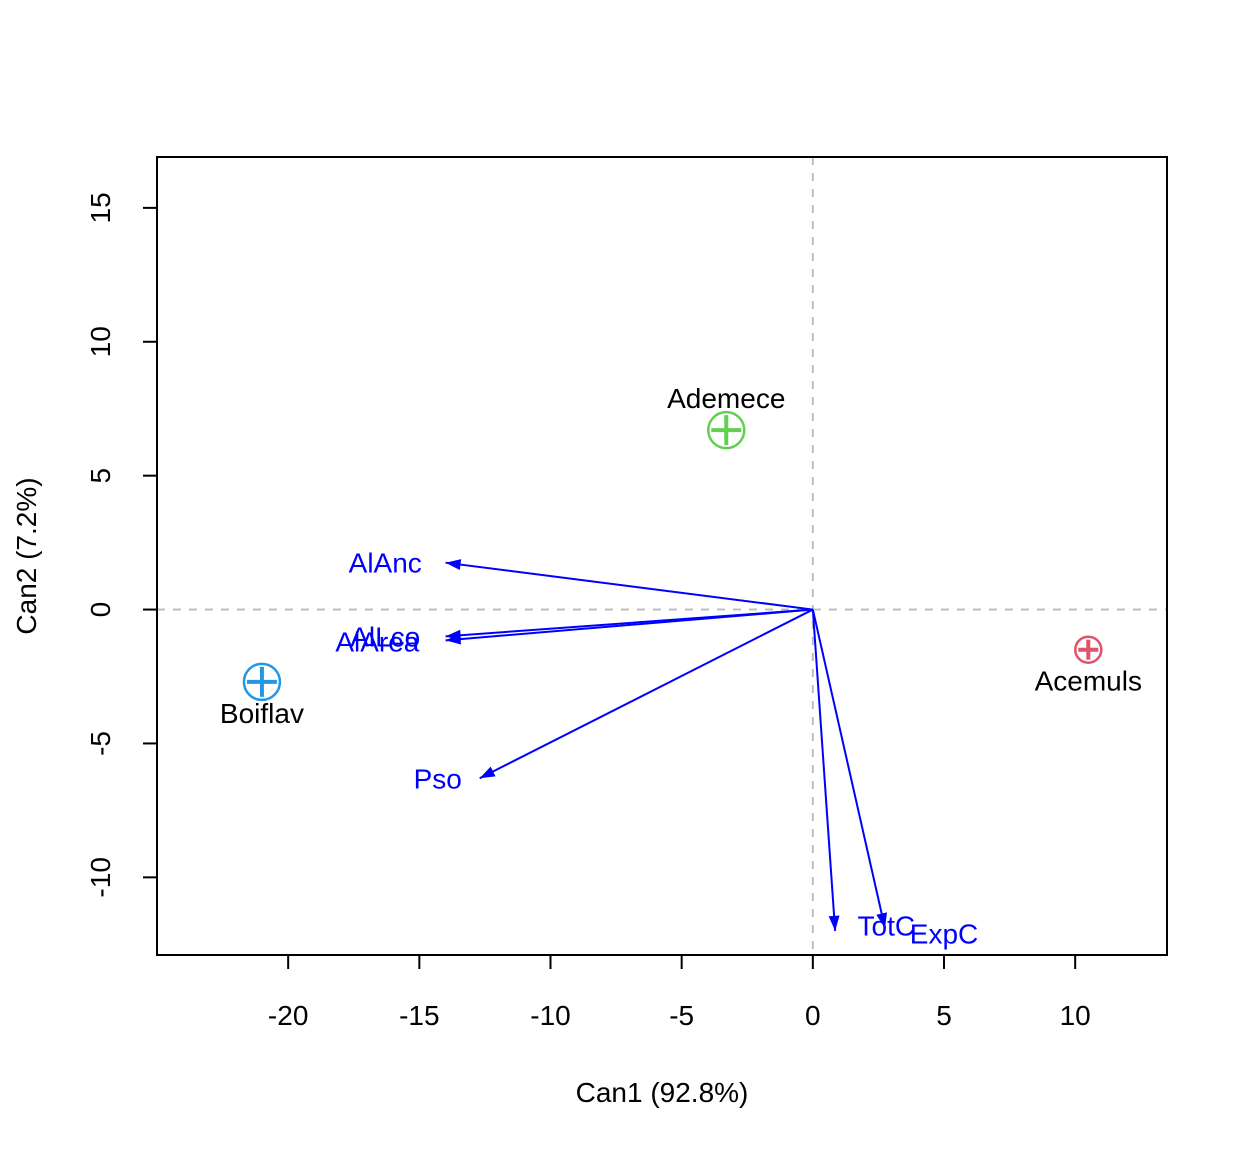 The width and height of the screenshot is (1248, 1152). Describe the element at coordinates (262, 682) in the screenshot. I see `group-marker-boiflav` at that location.